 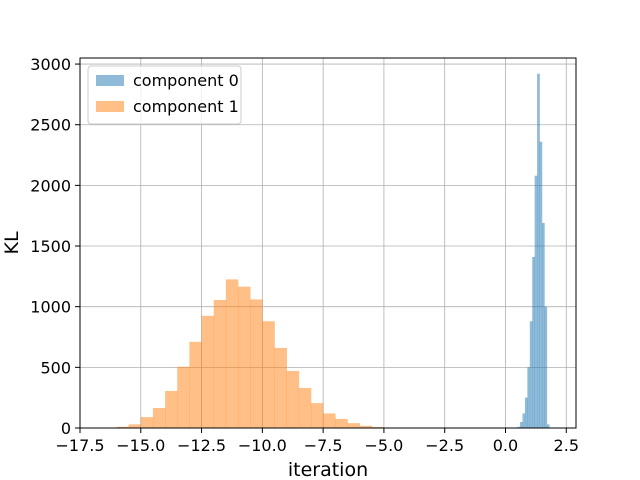 I want to click on x-tick-label: −15.0, so click(x=140, y=445).